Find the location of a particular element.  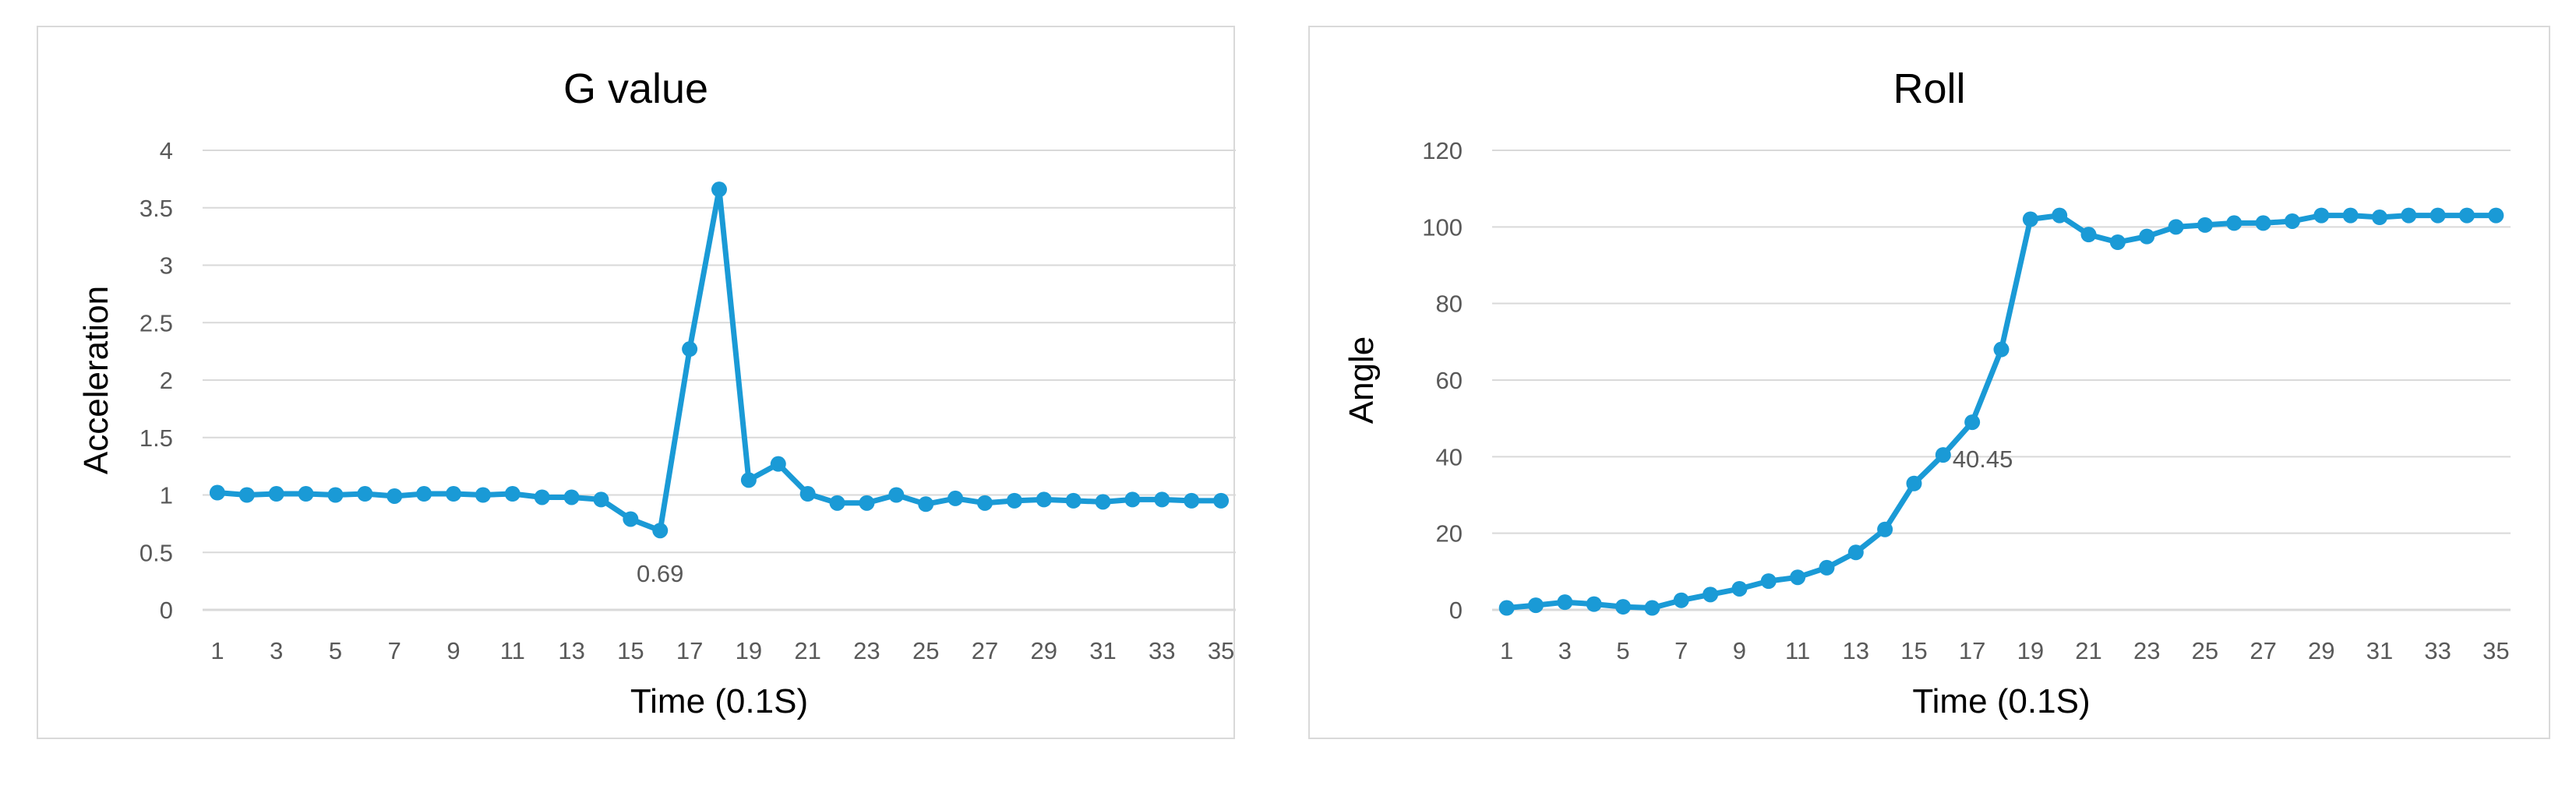

y-axis-title: Angle is located at coordinates (1362, 380).